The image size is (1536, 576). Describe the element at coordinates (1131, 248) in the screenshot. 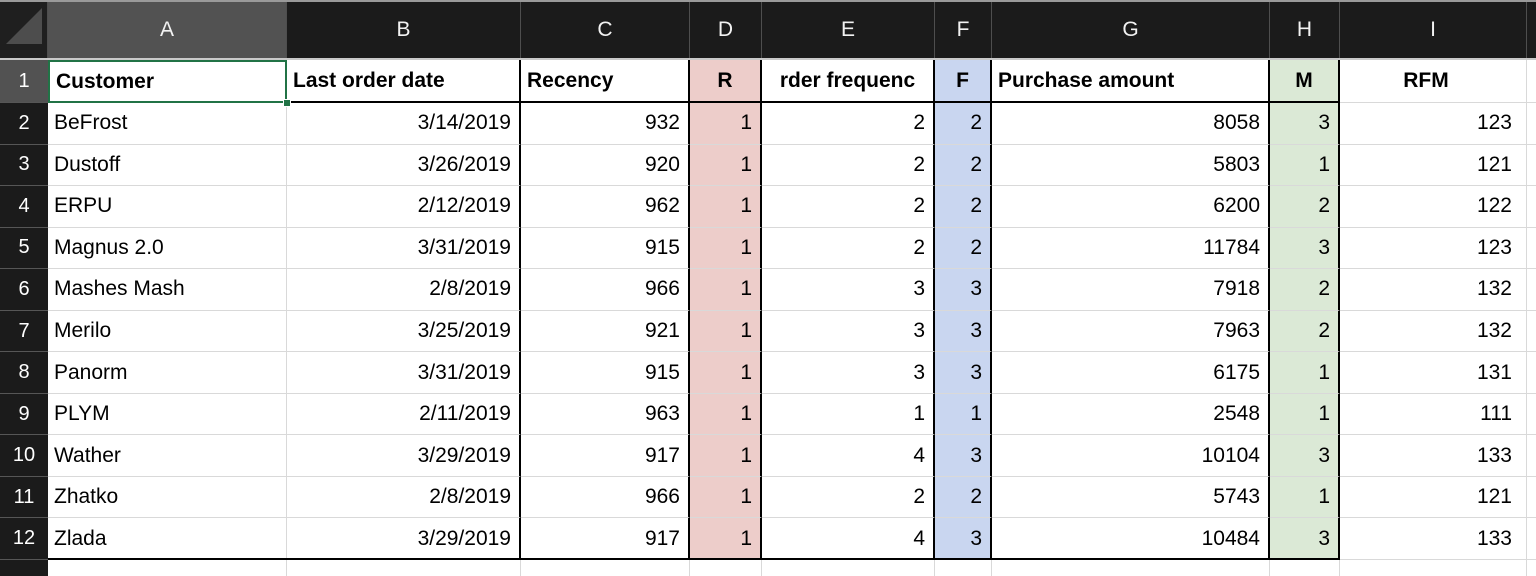

I see `cell-G5: 11784` at that location.